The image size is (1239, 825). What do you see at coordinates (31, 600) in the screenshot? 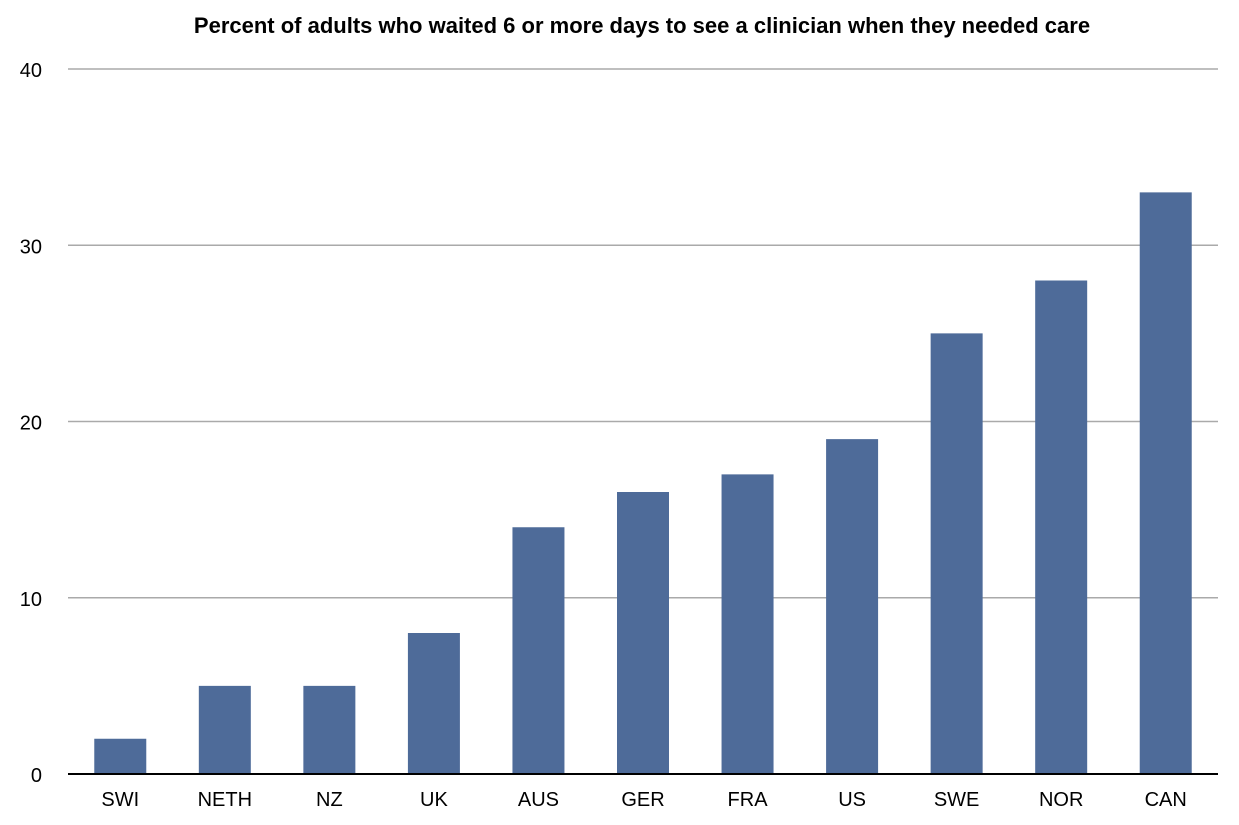
I see `y-tick-label: 10` at bounding box center [31, 600].